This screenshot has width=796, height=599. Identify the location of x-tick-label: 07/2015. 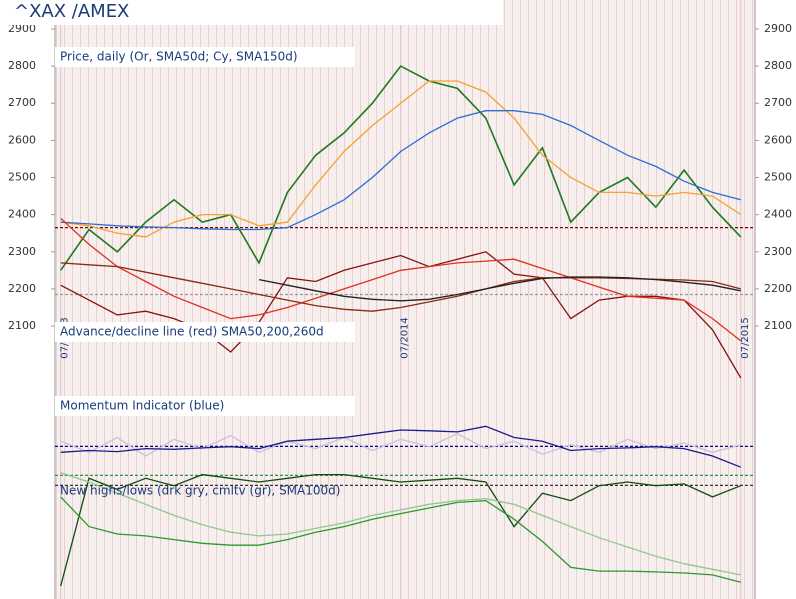
(745, 338).